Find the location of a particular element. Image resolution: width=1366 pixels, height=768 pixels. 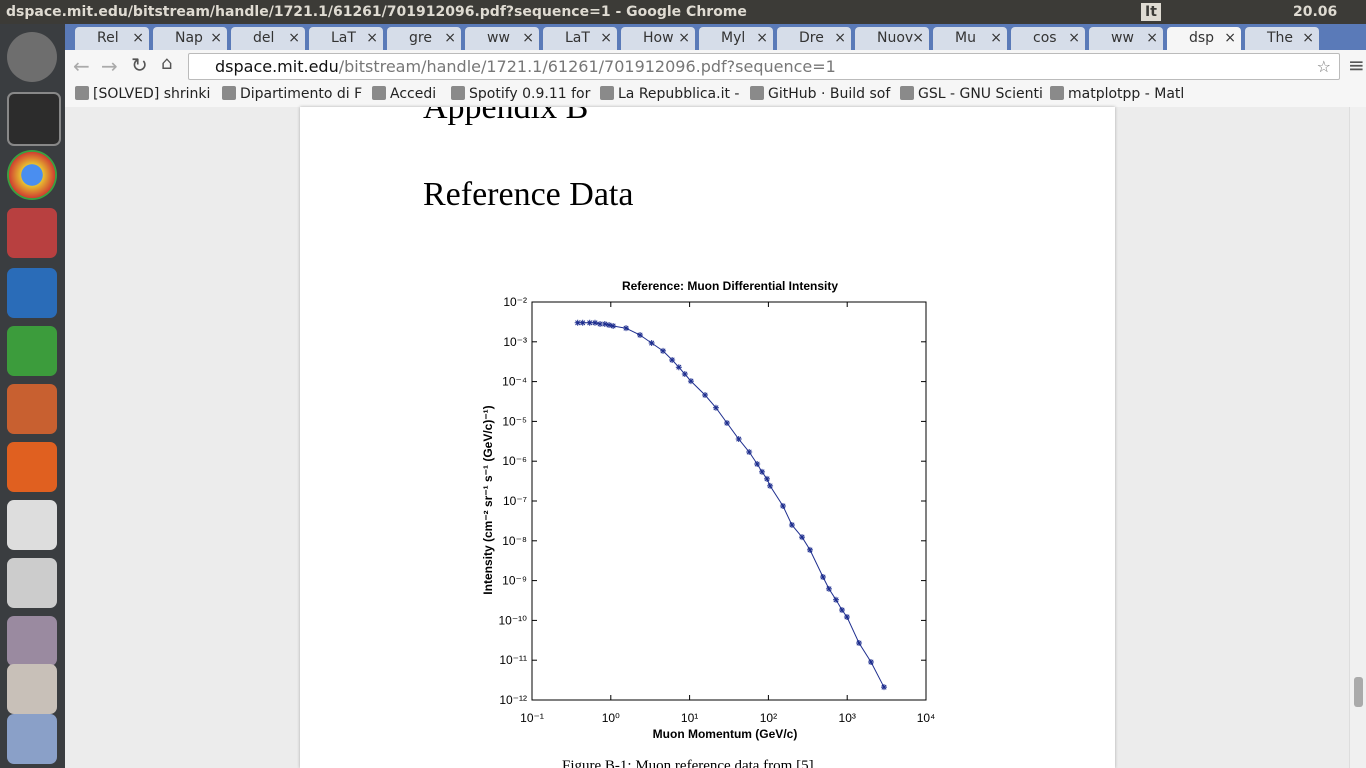

bookmark: Accedi is located at coordinates (404, 94).